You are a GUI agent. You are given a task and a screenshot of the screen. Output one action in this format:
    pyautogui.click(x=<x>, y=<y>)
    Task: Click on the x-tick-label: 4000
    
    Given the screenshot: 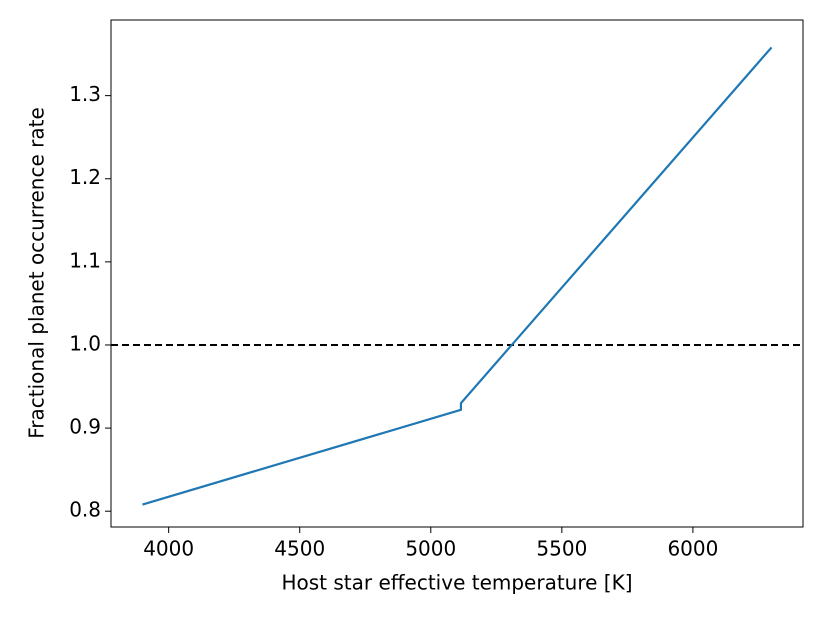 What is the action you would take?
    pyautogui.click(x=168, y=549)
    